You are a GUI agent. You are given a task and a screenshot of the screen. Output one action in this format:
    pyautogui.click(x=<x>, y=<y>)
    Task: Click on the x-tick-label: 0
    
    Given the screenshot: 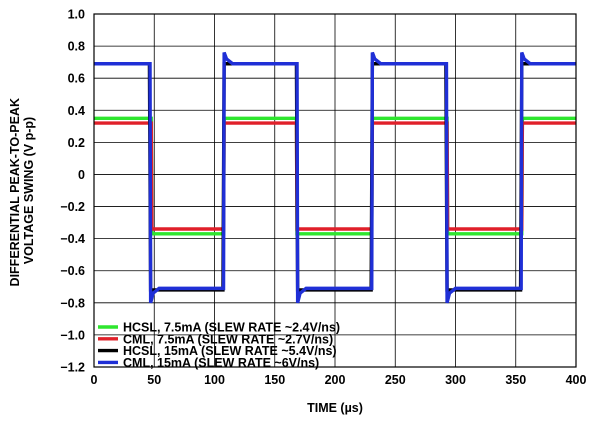 What is the action you would take?
    pyautogui.click(x=94, y=380)
    